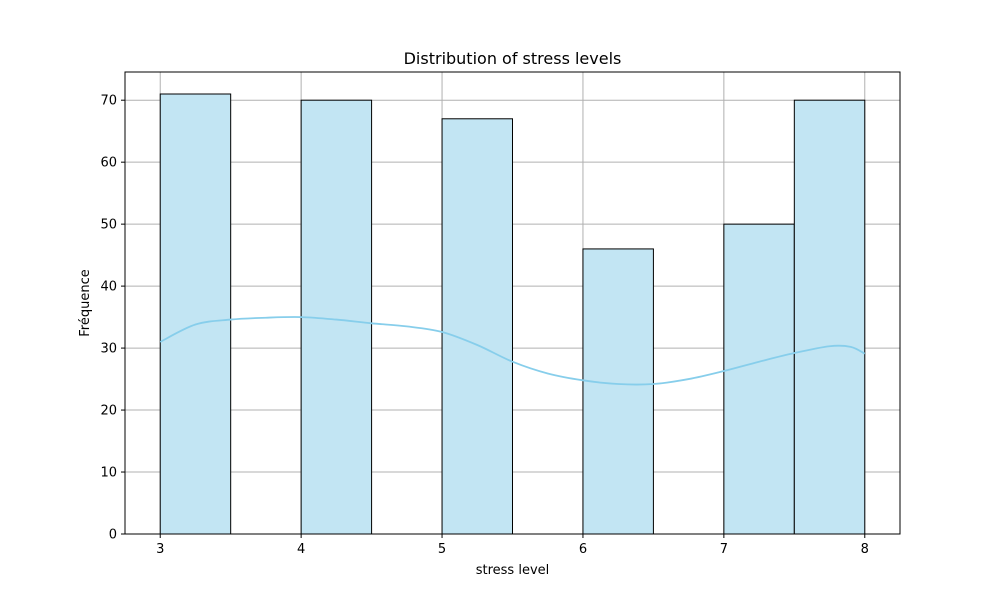 The image size is (1000, 604). Describe the element at coordinates (108, 411) in the screenshot. I see `y-tick-label: 20` at that location.